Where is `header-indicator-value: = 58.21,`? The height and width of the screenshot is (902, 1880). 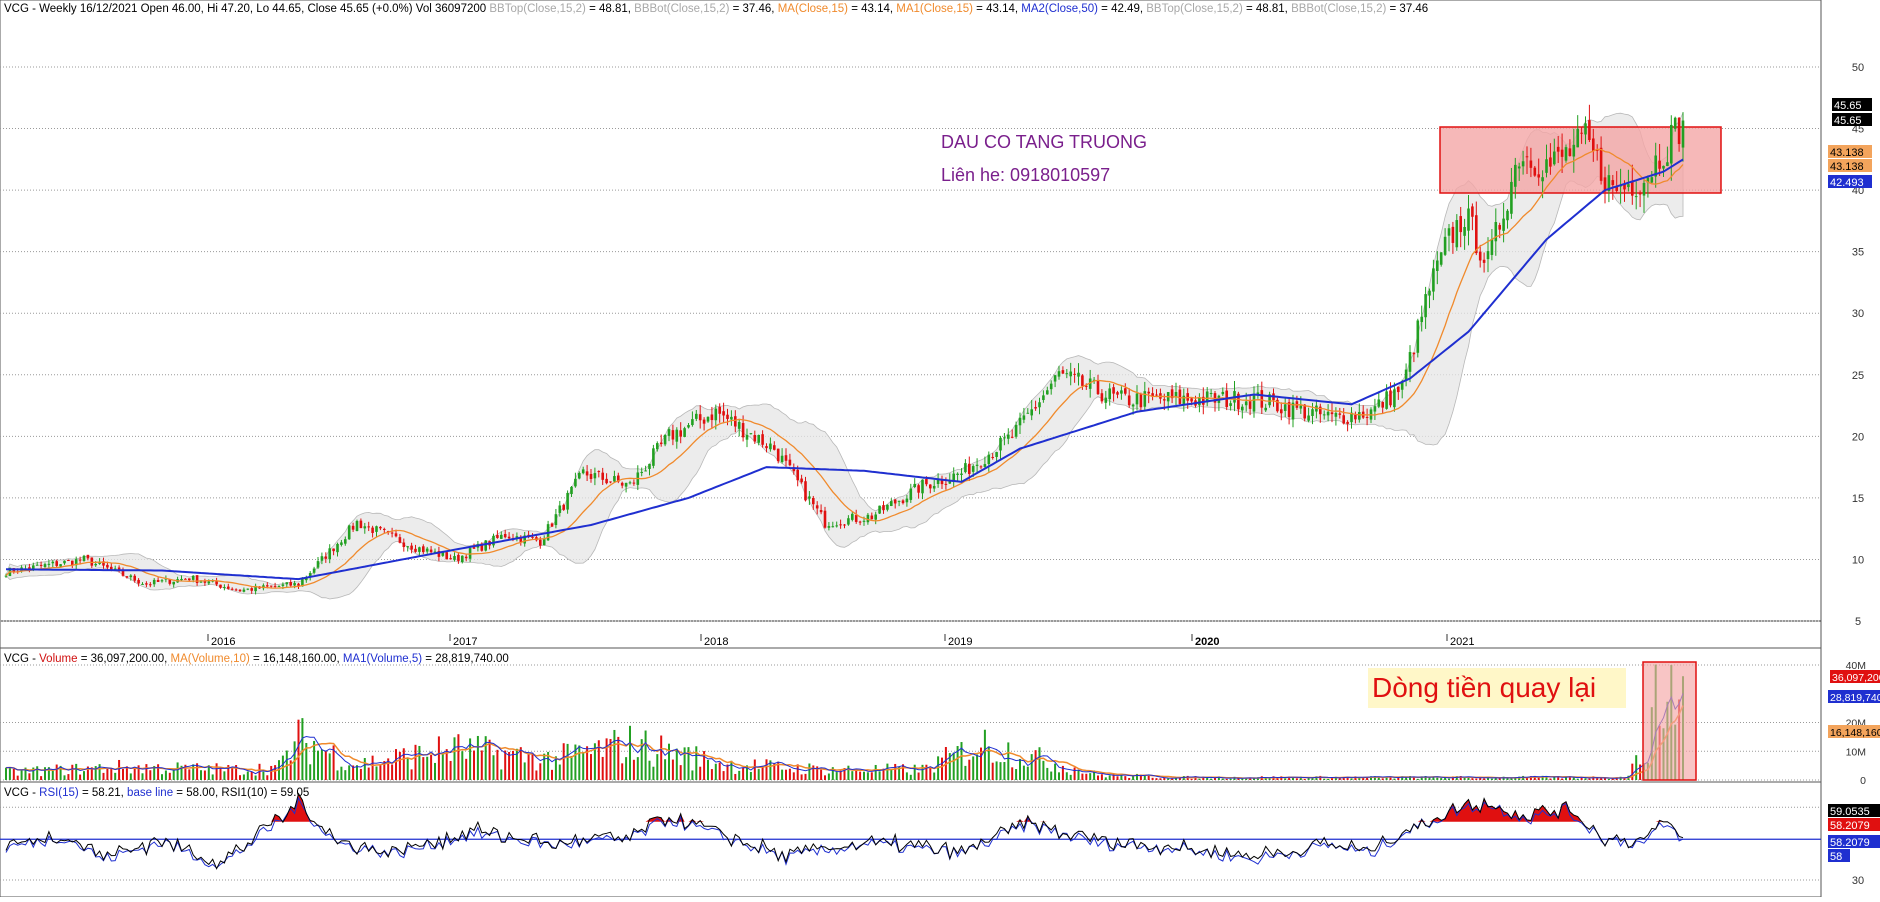
header-indicator-value: = 58.21, is located at coordinates (101, 793).